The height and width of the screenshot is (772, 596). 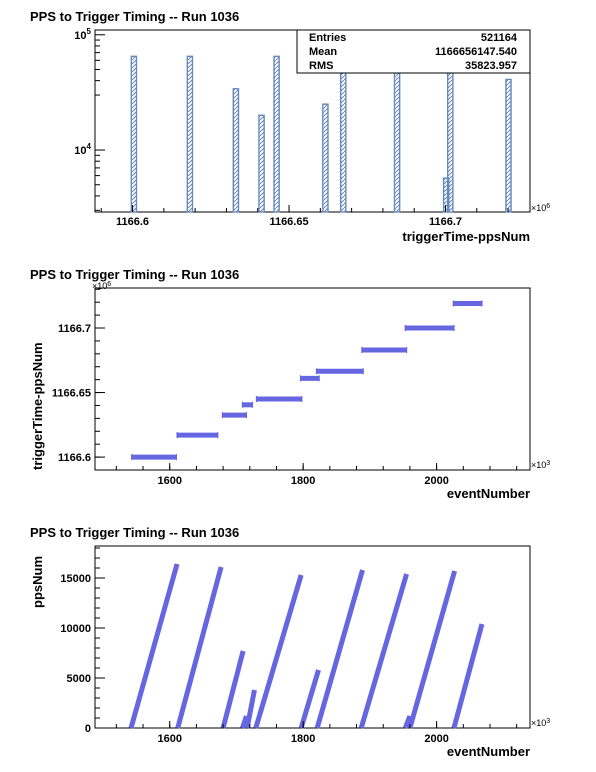 I want to click on timing-vs-event-y-multiplier: ×106, so click(x=101, y=286).